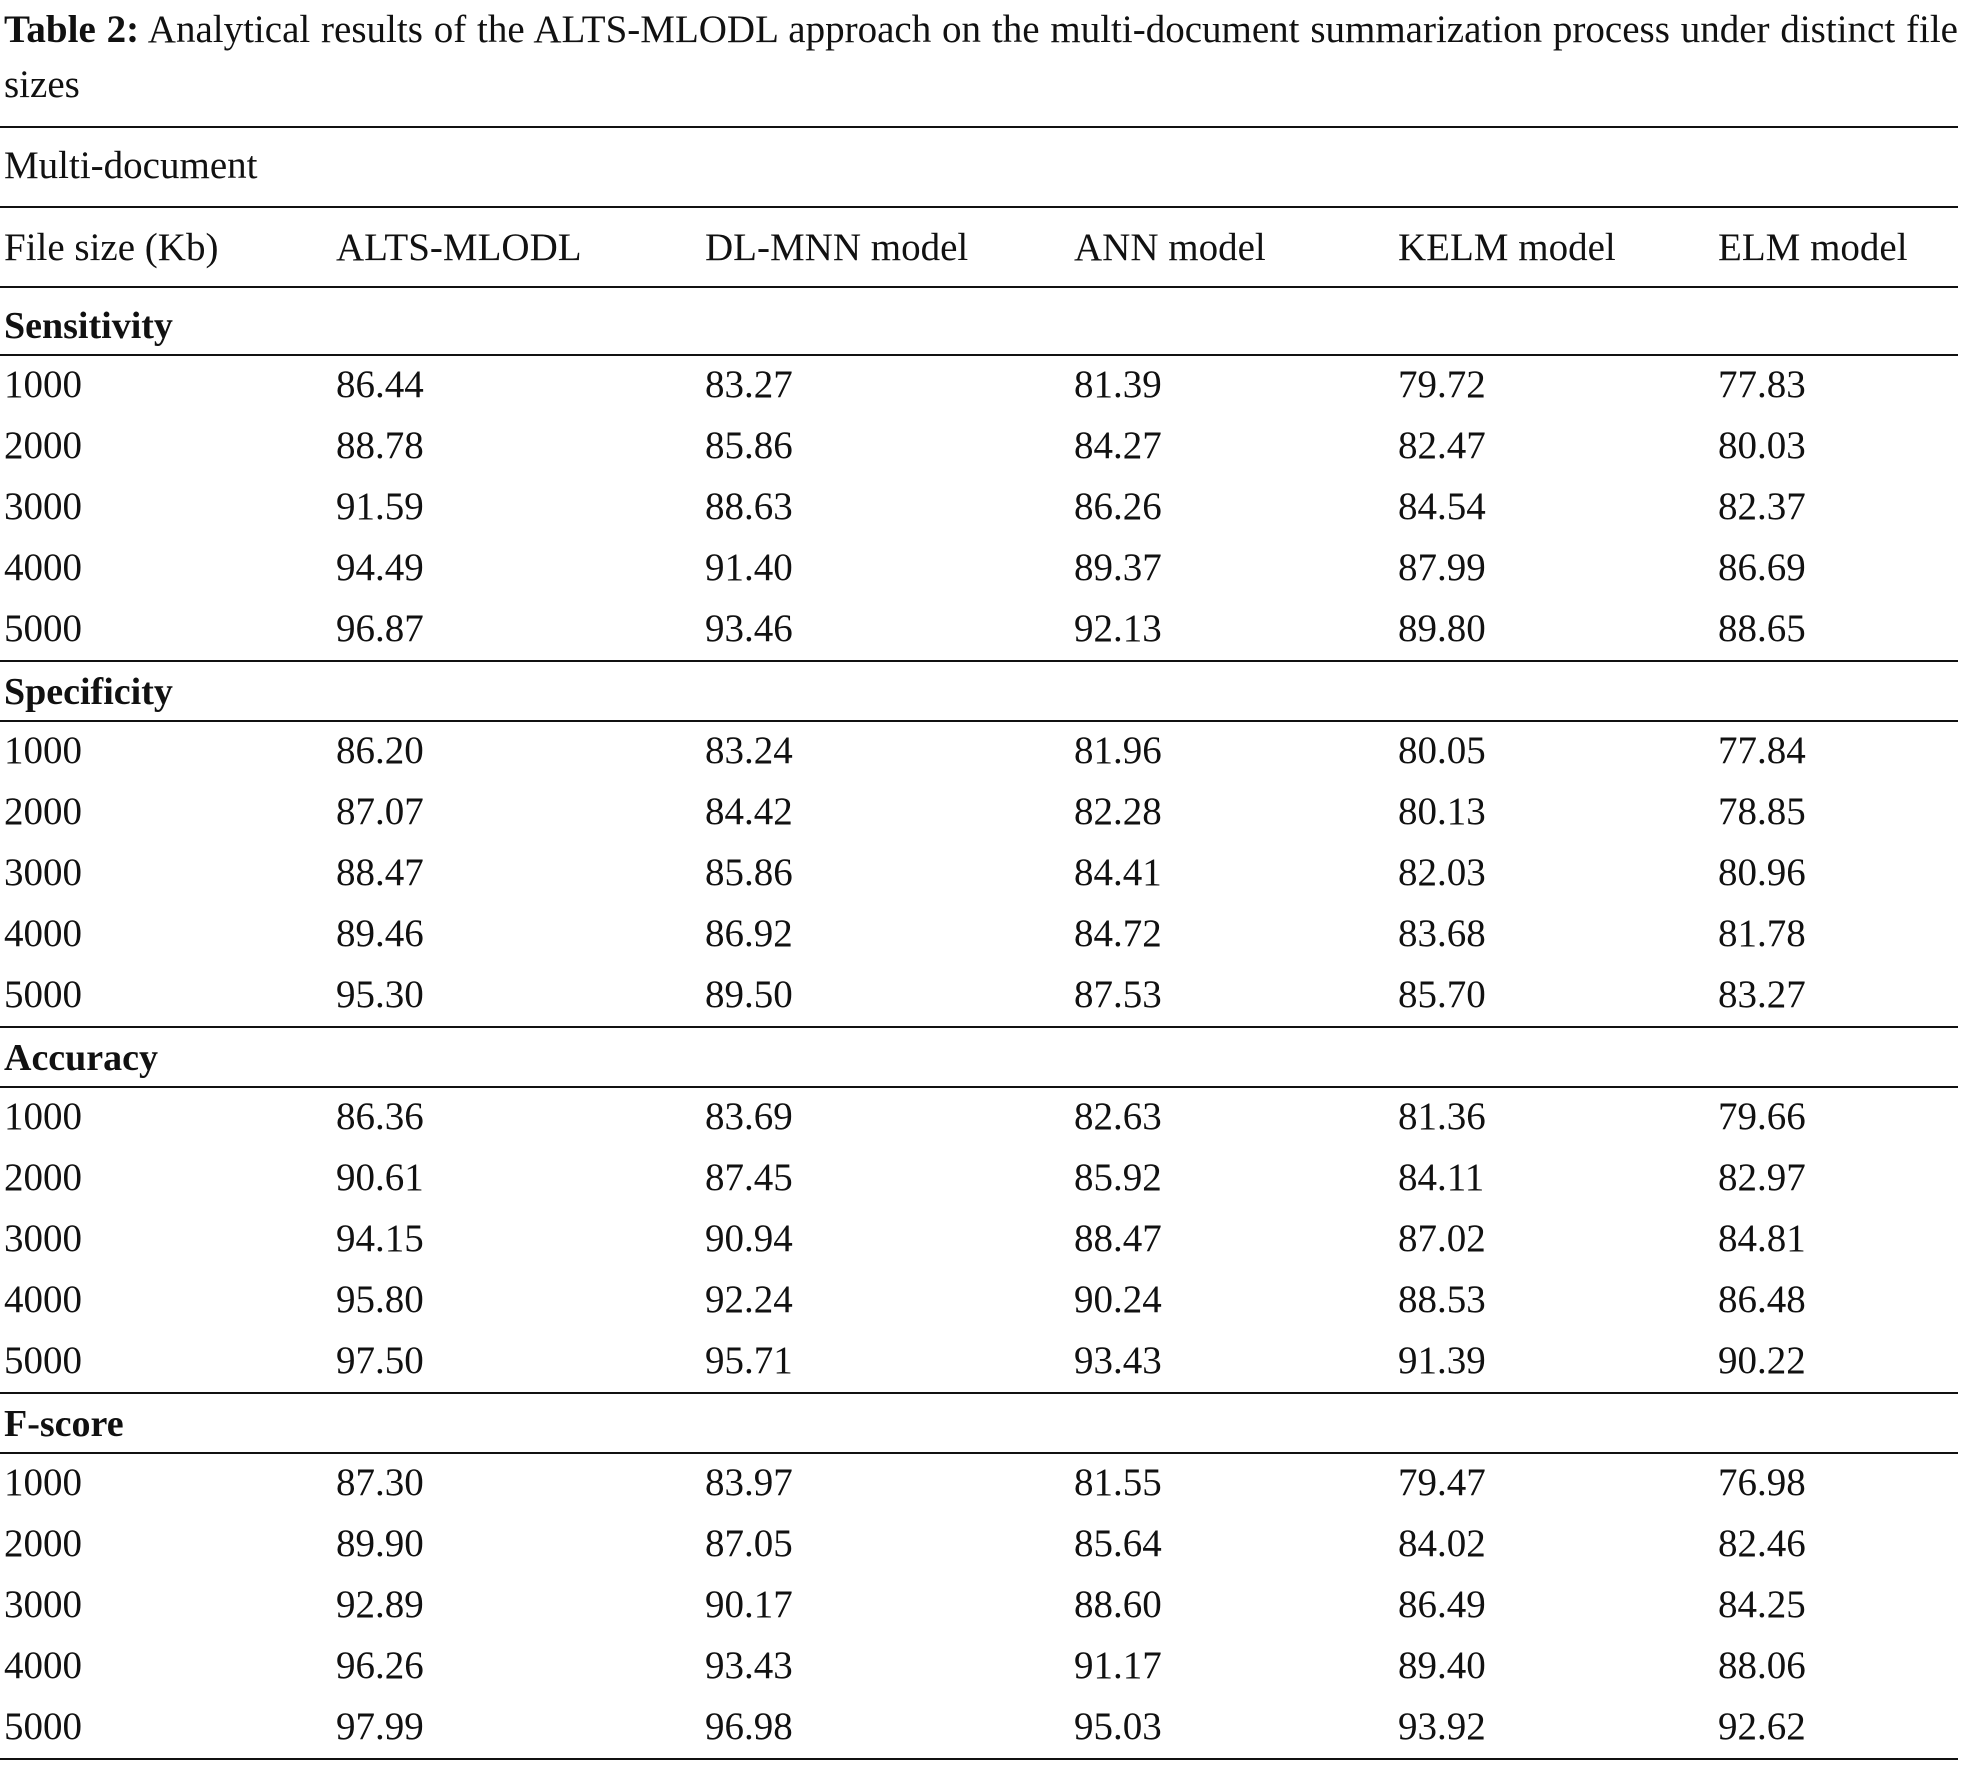  Describe the element at coordinates (1442, 1482) in the screenshot. I see `table-cell: 79.47` at that location.